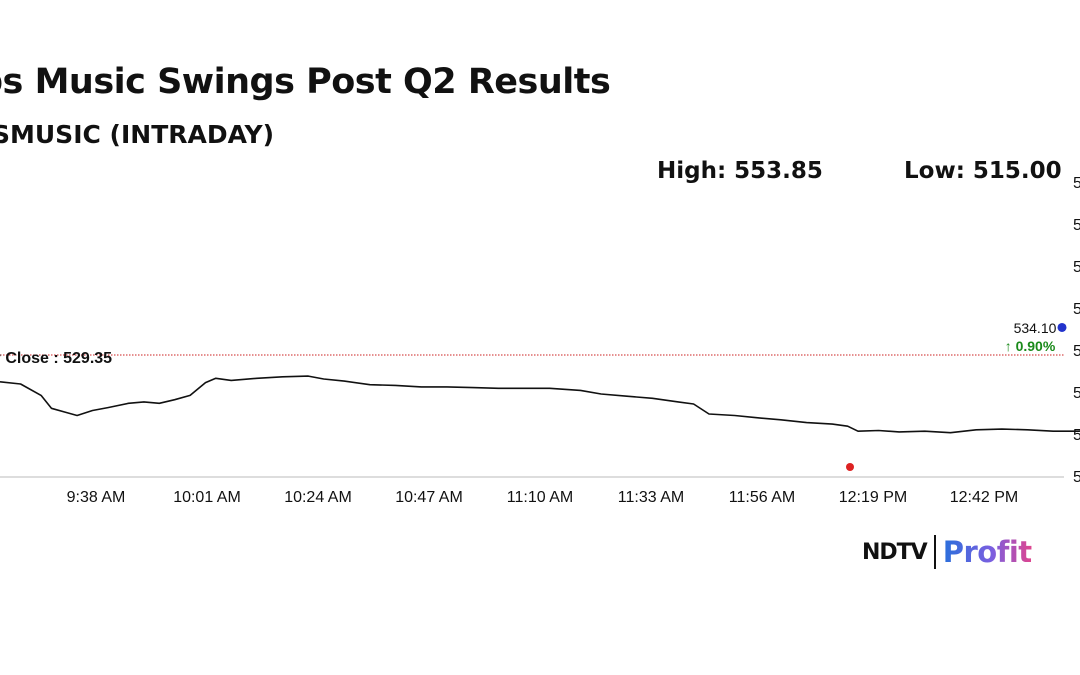 This screenshot has height=675, width=1080. I want to click on ndtv-wordmark: NDTV, so click(895, 552).